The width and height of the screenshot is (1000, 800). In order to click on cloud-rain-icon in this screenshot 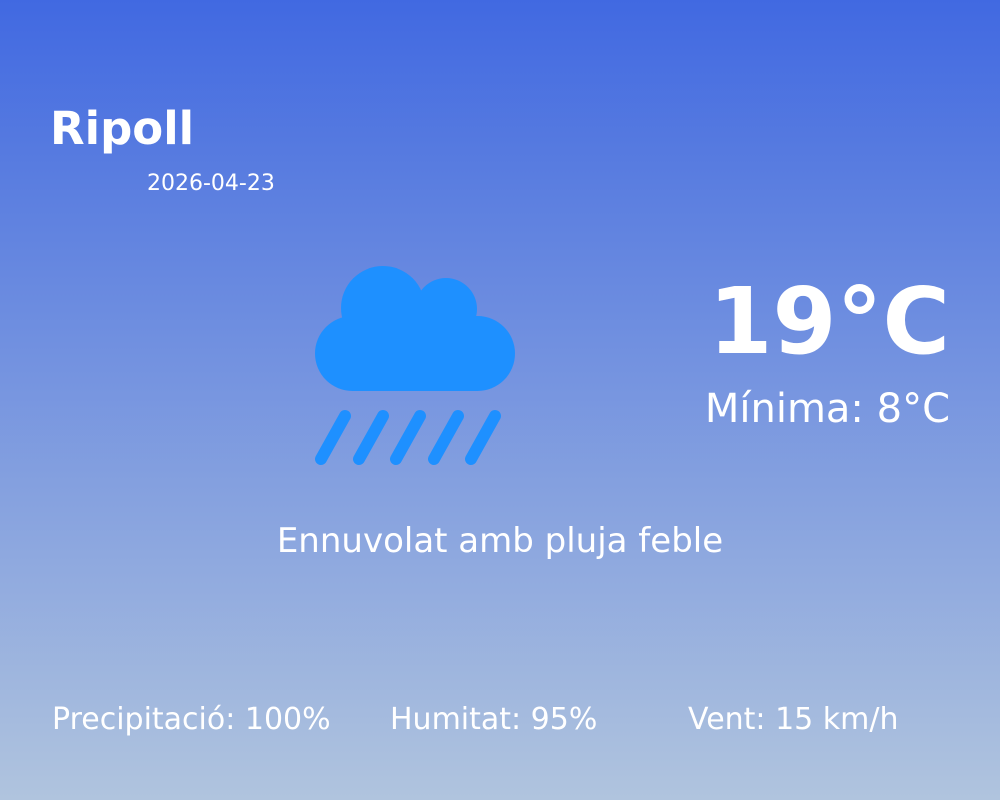, I will do `click(415, 365)`.